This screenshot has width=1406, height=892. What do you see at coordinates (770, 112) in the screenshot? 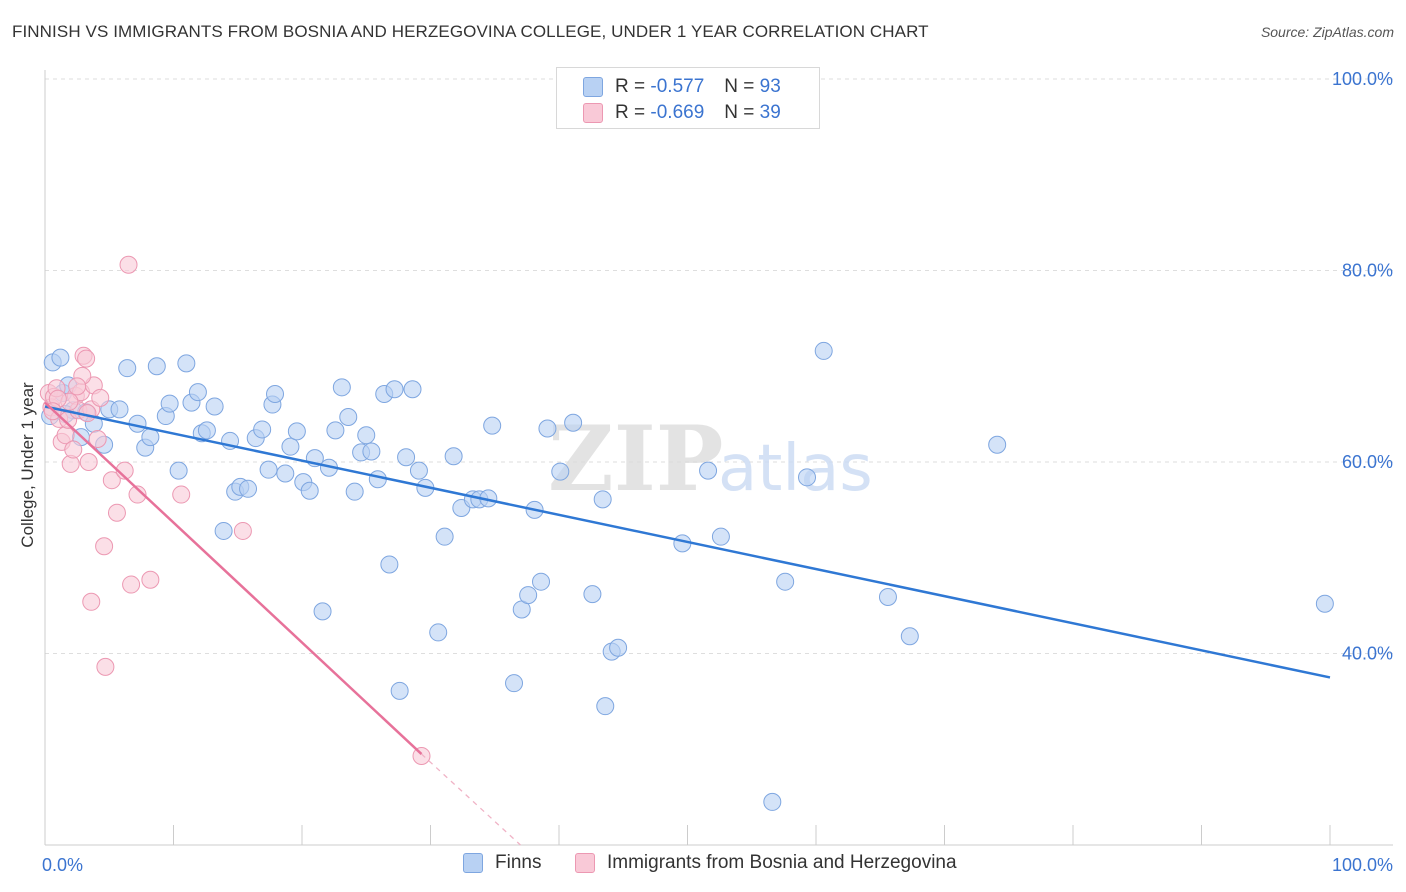
I see `legend-n-value-bosnia: 39` at bounding box center [770, 112].